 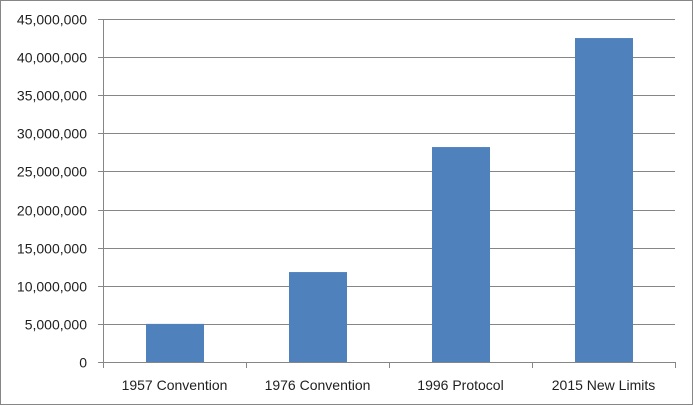 What do you see at coordinates (604, 385) in the screenshot?
I see `x-tick-label: 2015 New Limits` at bounding box center [604, 385].